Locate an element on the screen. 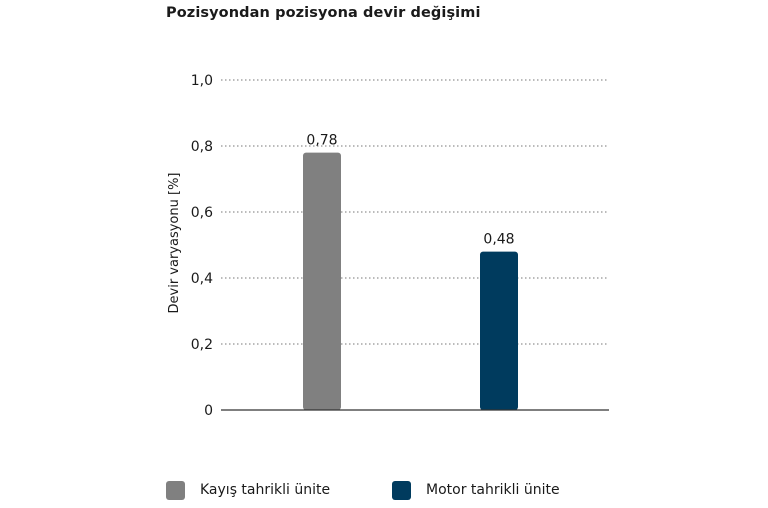  y-tick-label: 0,2 is located at coordinates (202, 345).